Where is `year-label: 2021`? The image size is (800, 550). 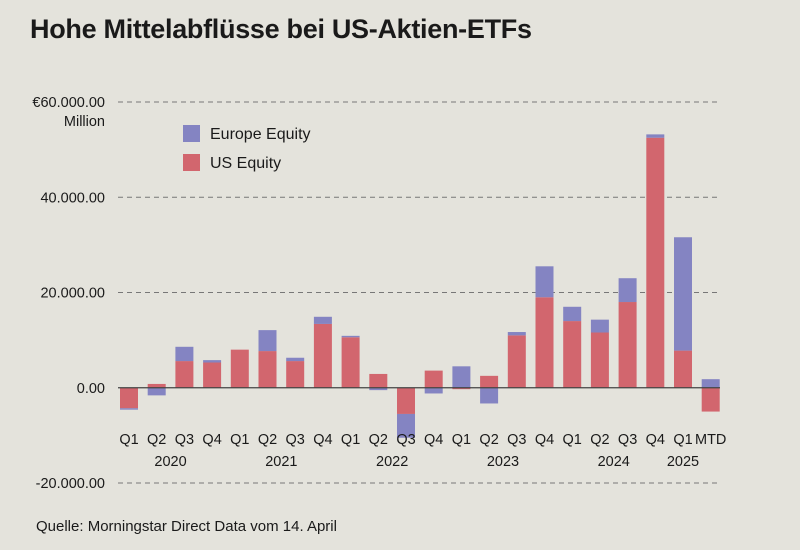 year-label: 2021 is located at coordinates (281, 462).